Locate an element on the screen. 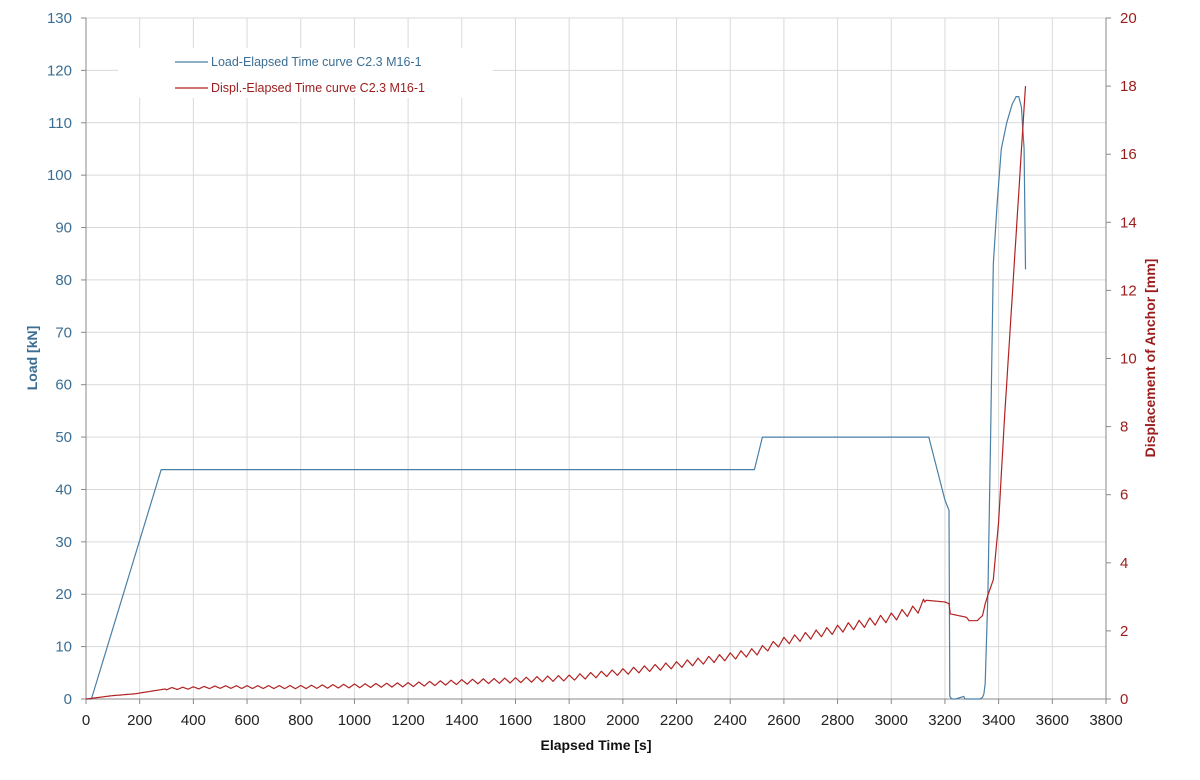 Image resolution: width=1200 pixels, height=780 pixels. x-tick-label: 2200 is located at coordinates (676, 720).